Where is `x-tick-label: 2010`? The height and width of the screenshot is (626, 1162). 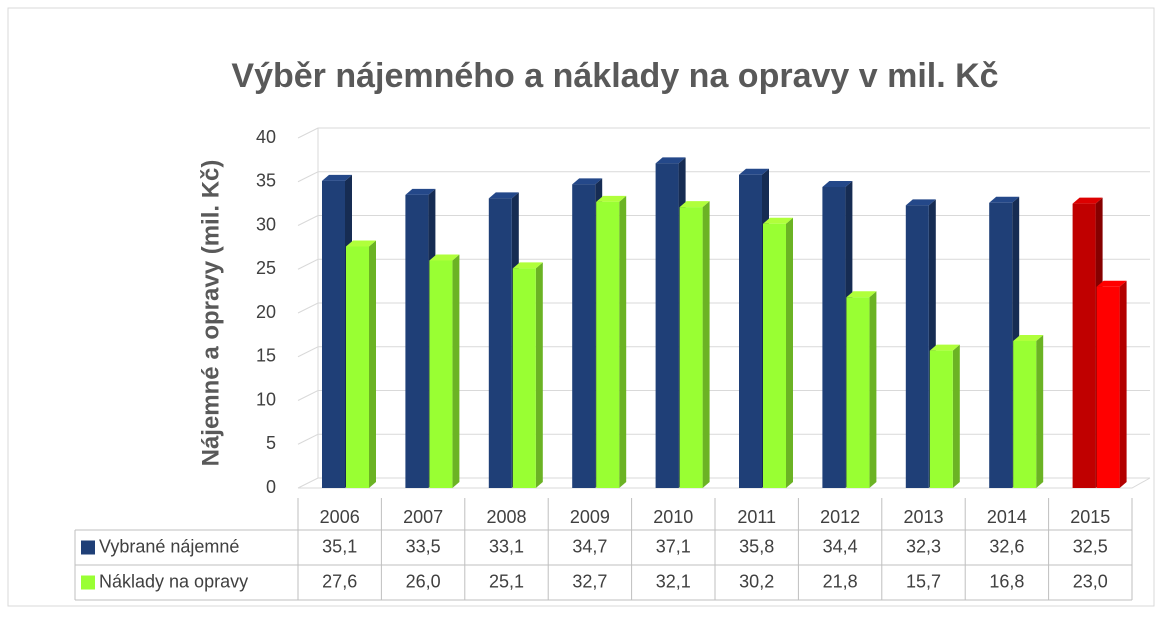 x-tick-label: 2010 is located at coordinates (673, 517).